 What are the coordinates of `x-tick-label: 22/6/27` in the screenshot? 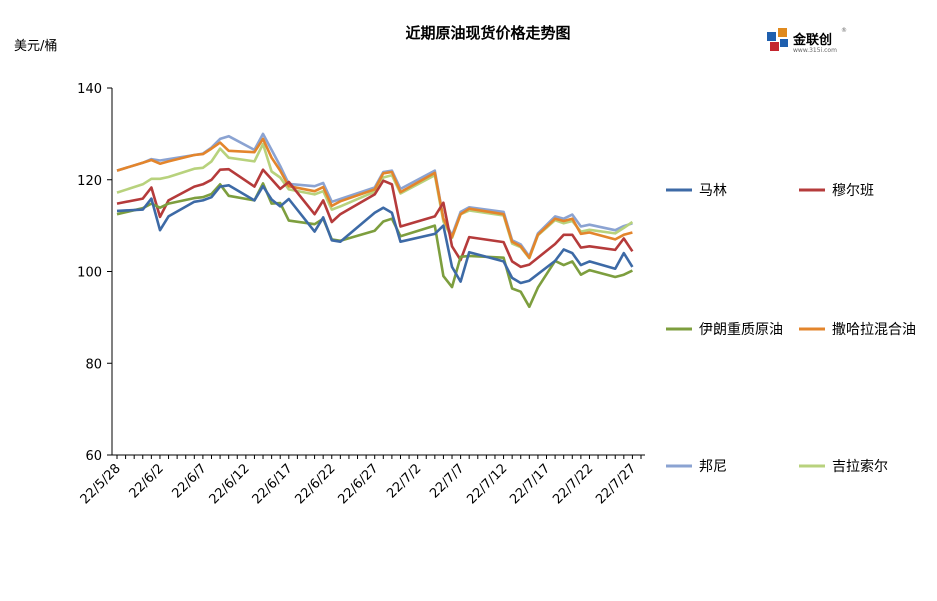 It's located at (358, 484).